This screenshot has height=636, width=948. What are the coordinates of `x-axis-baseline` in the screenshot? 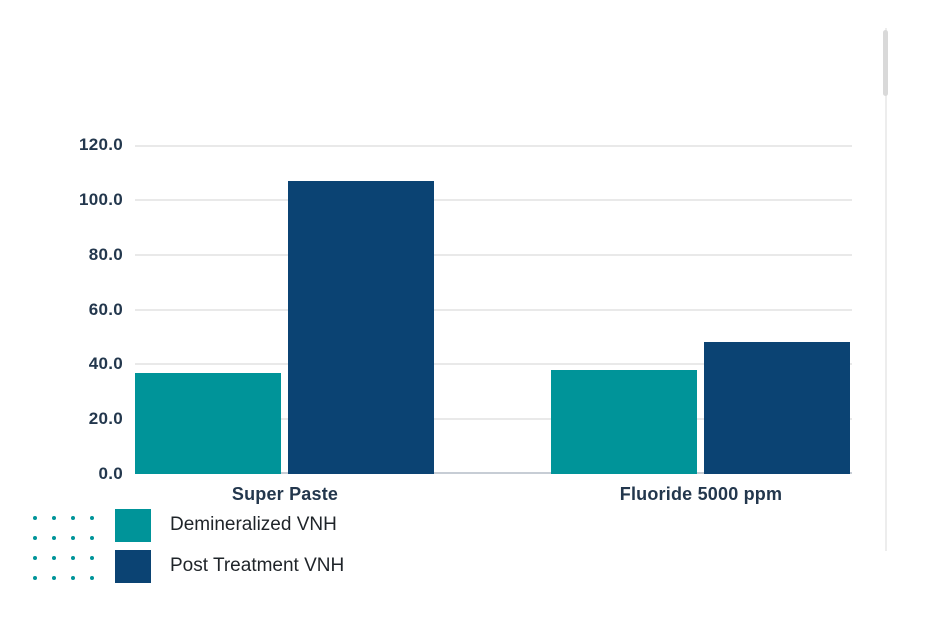 It's located at (493, 473).